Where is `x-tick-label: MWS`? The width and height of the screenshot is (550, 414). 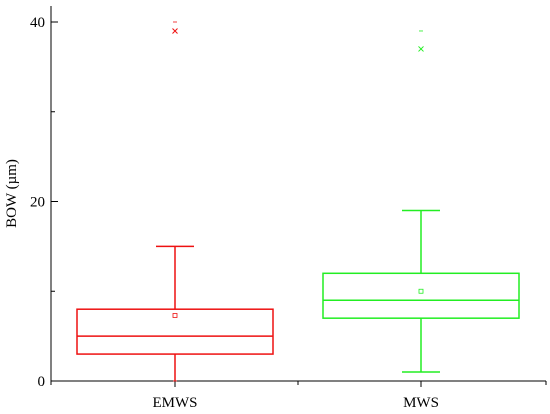
x-tick-label: MWS is located at coordinates (421, 403).